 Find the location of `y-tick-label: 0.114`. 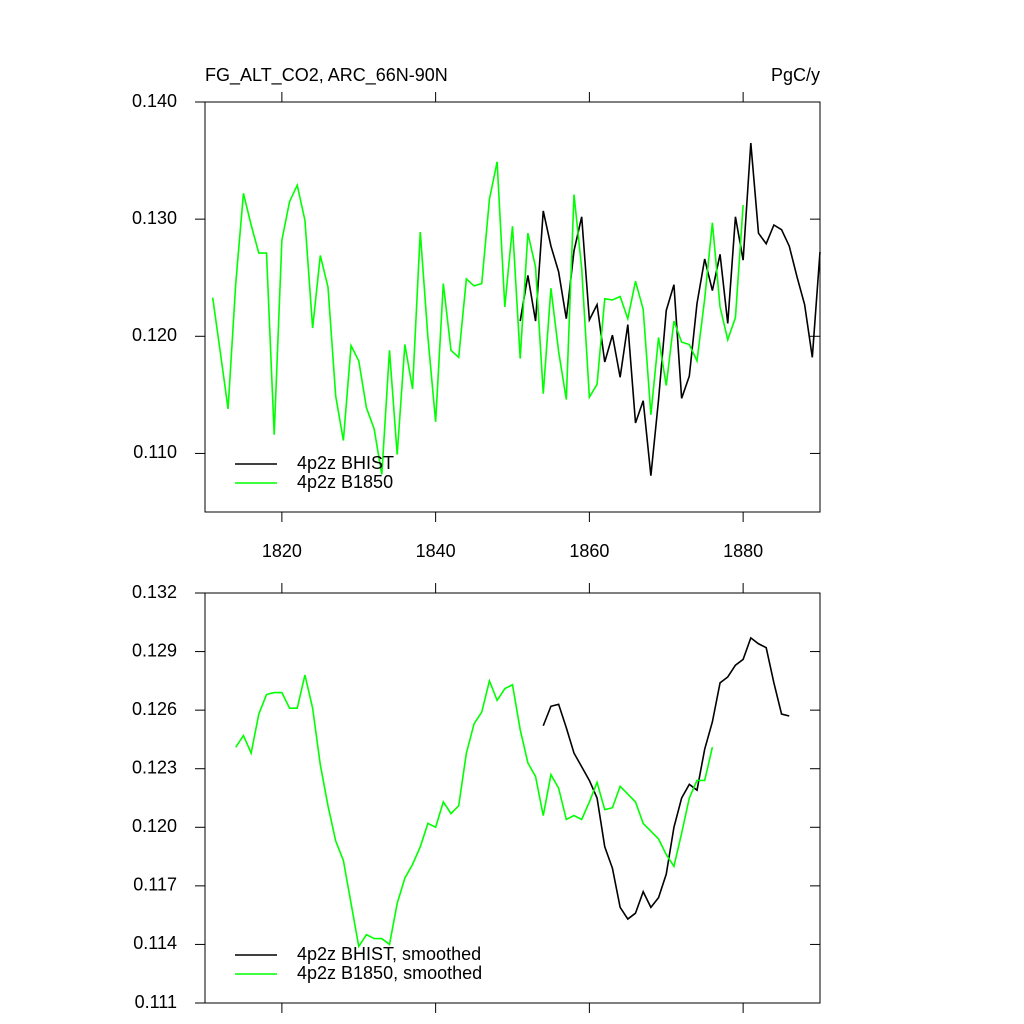

y-tick-label: 0.114 is located at coordinates (155, 943).